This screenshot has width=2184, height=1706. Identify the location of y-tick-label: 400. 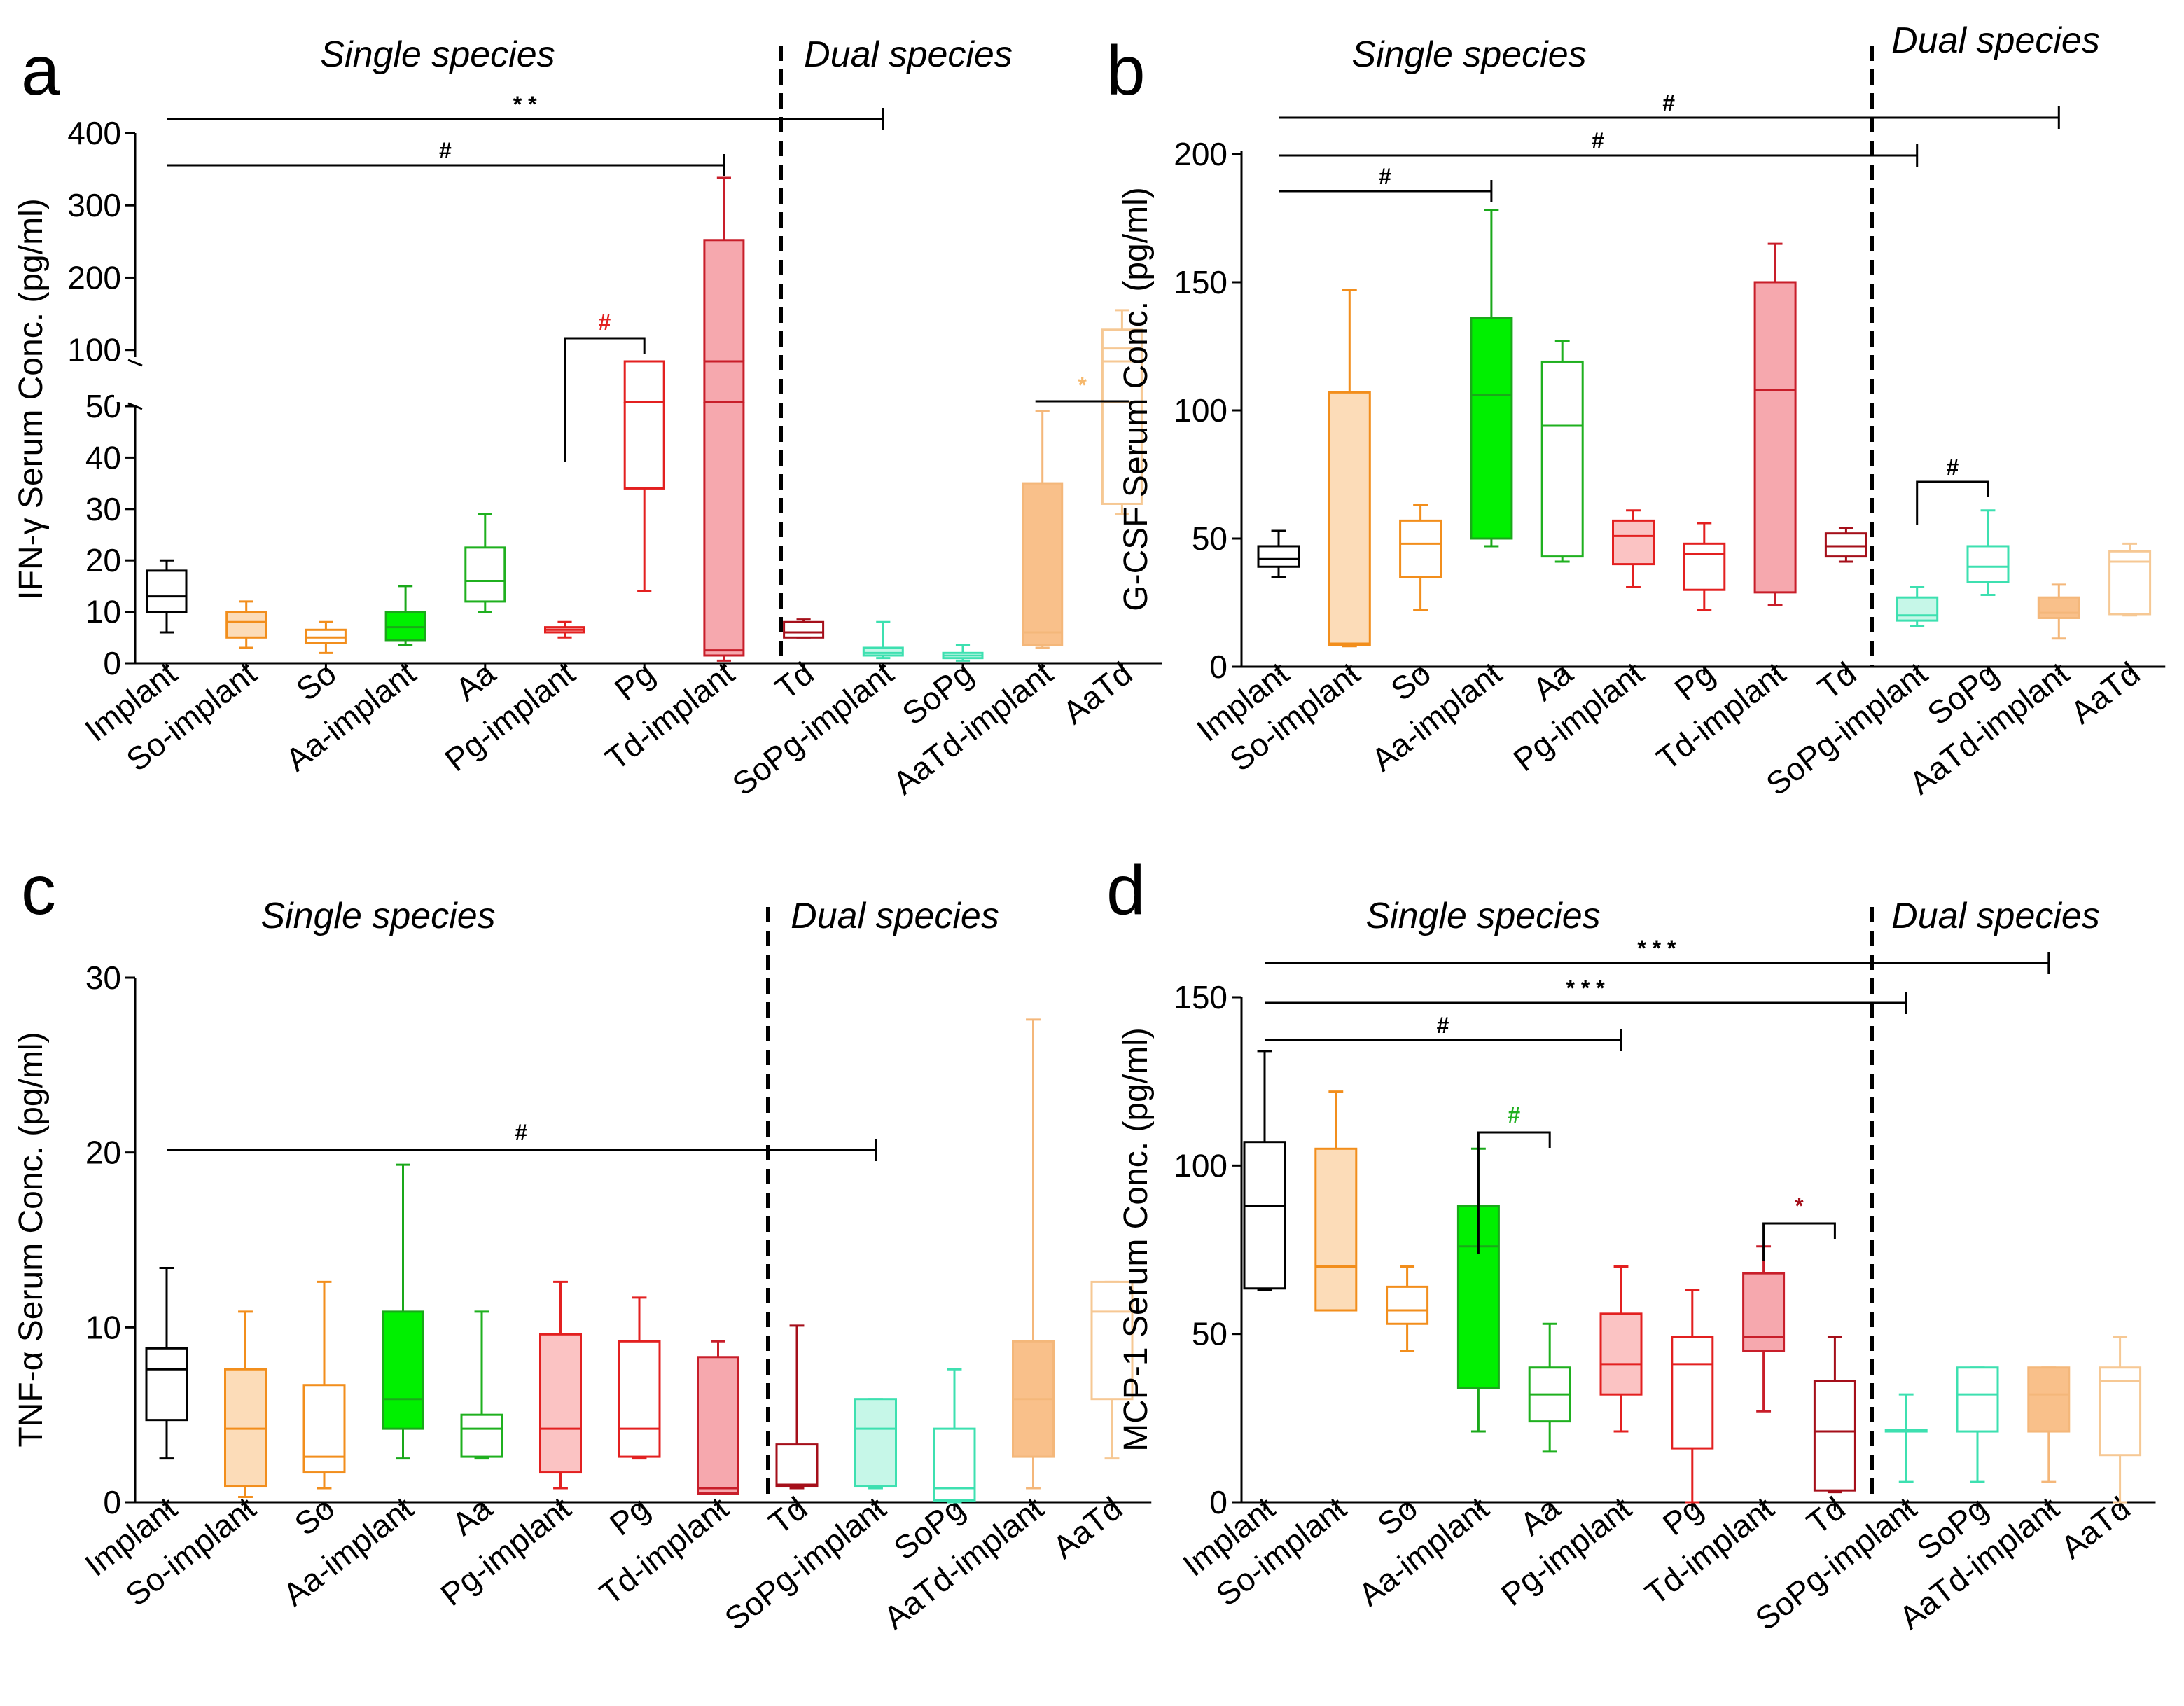
(94, 133).